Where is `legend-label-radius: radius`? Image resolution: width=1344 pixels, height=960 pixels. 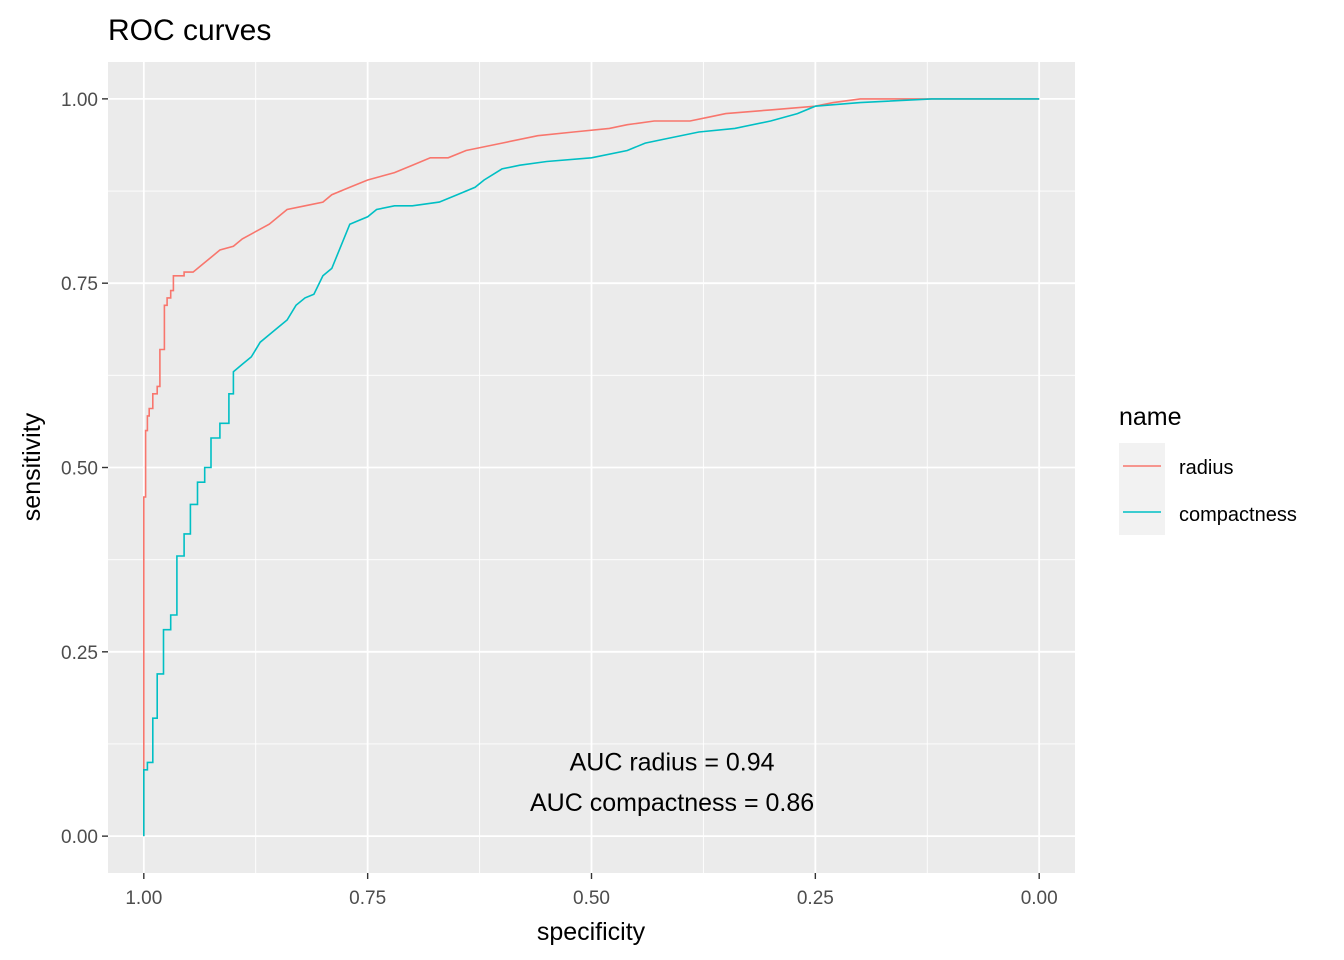
legend-label-radius: radius is located at coordinates (1206, 468).